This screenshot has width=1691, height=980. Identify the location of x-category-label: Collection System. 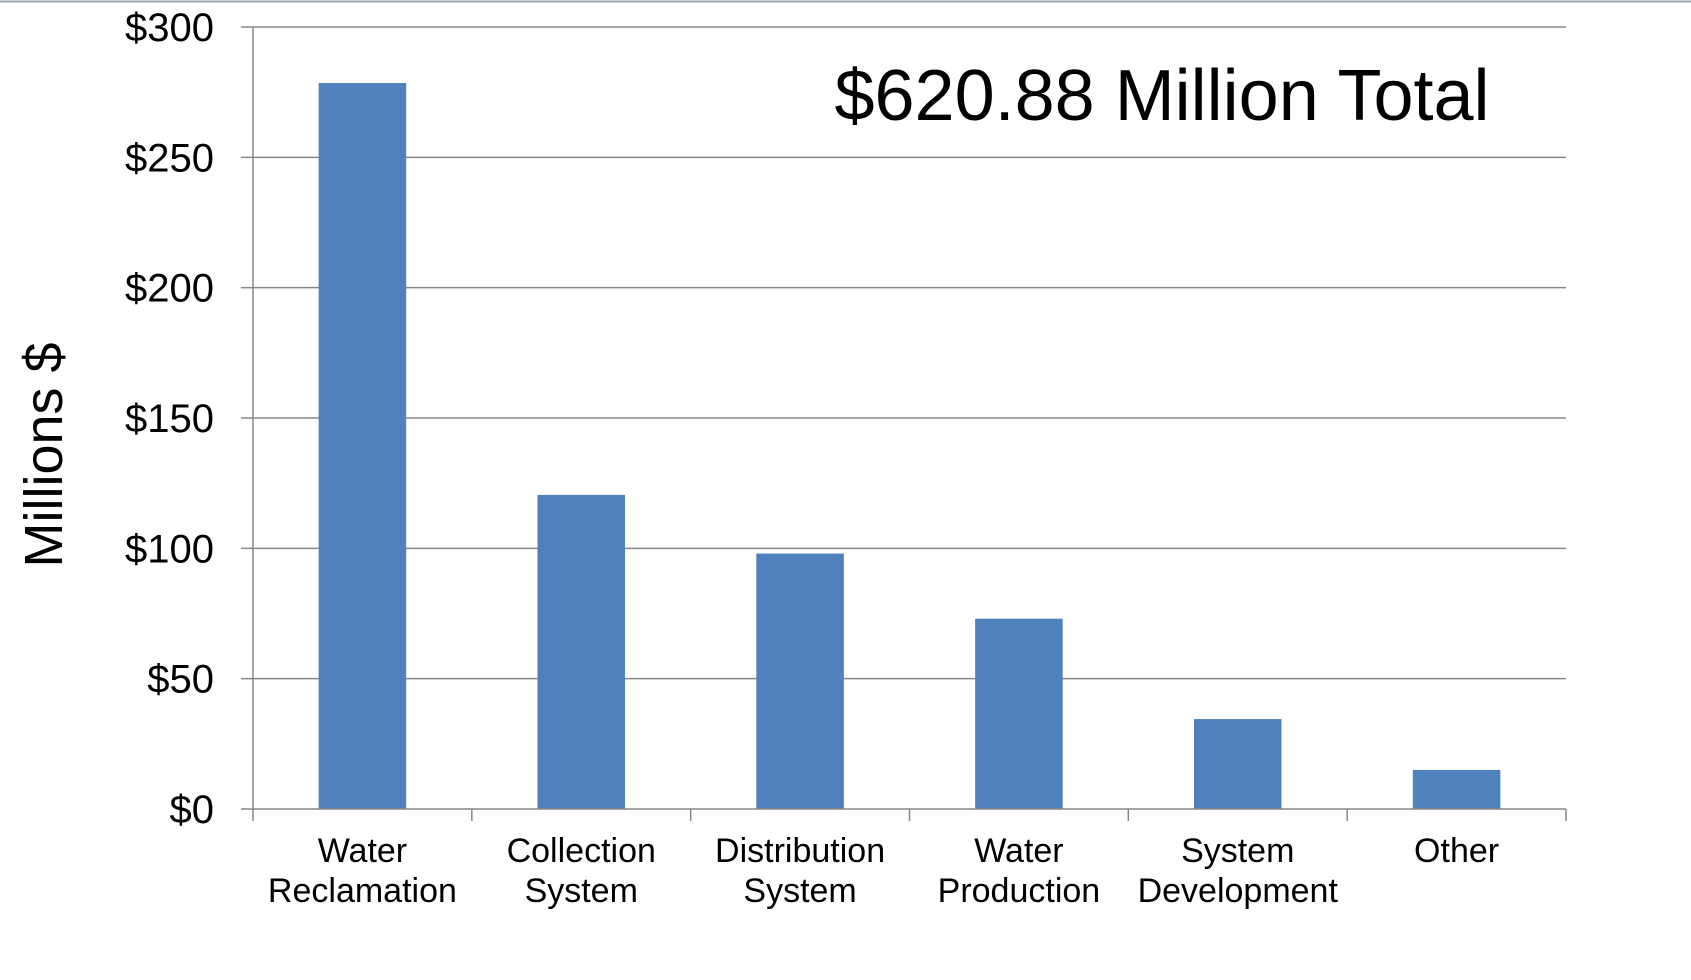
(581, 871).